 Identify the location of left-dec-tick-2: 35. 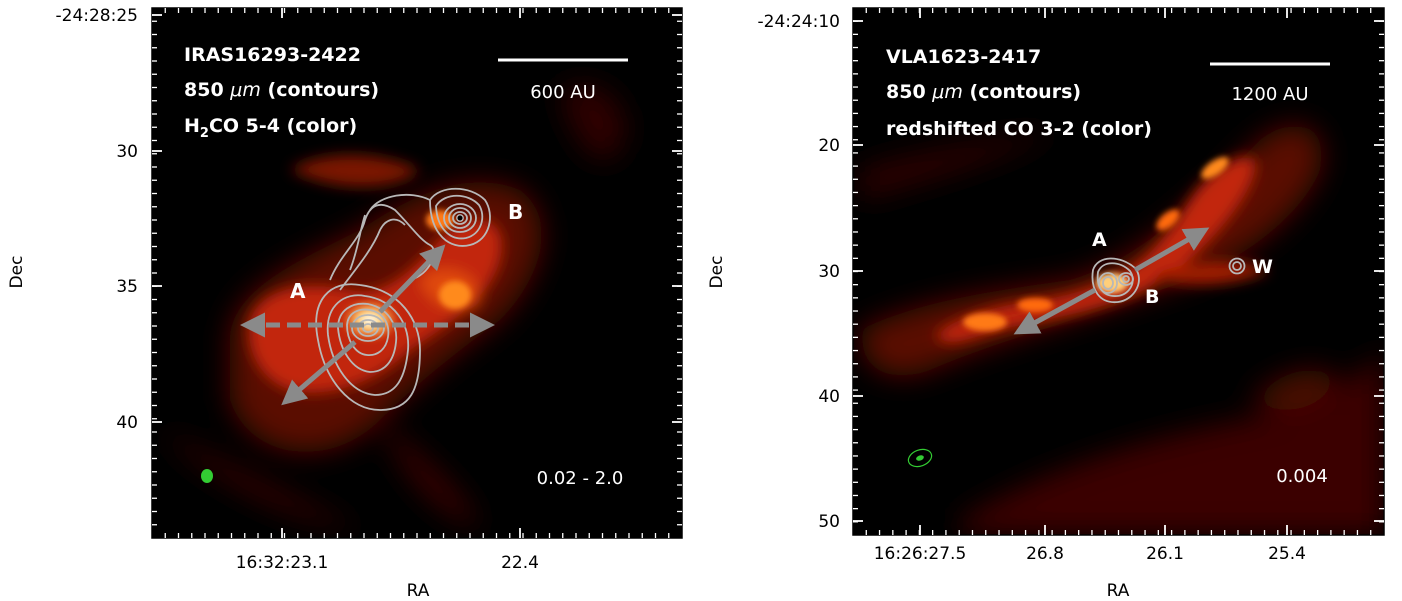
(127, 287).